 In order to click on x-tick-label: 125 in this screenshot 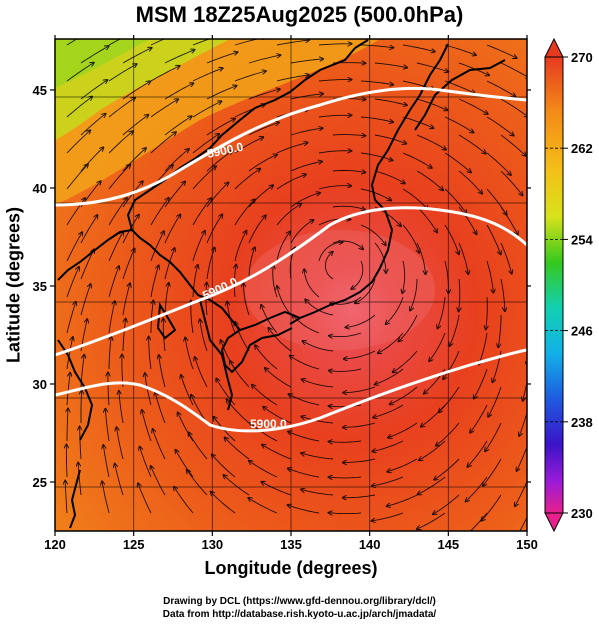, I will do `click(134, 544)`.